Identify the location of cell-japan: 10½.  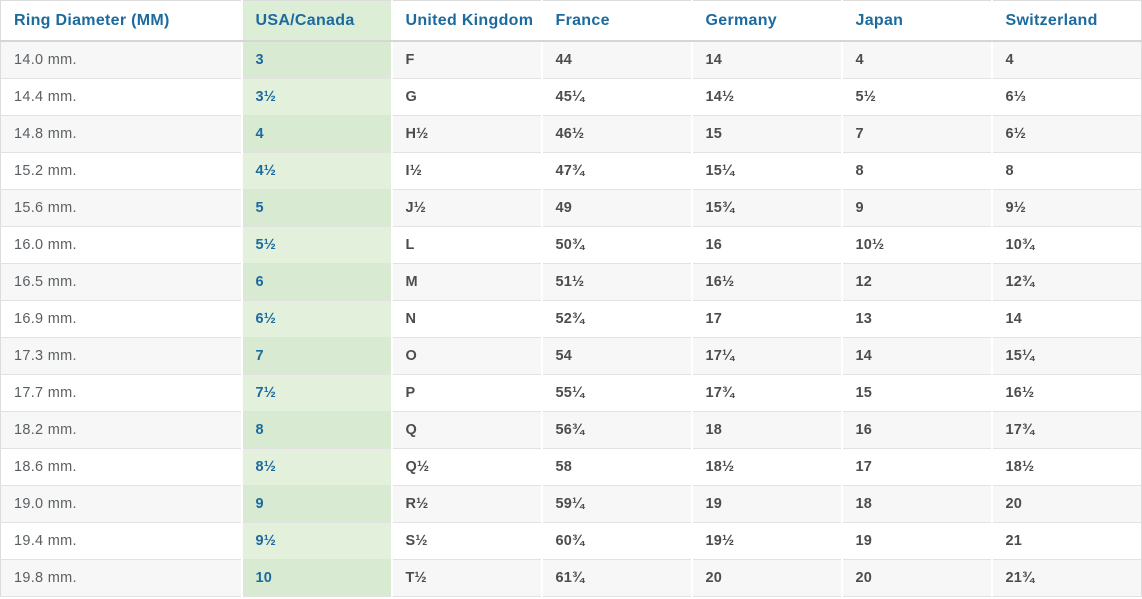
(916, 245).